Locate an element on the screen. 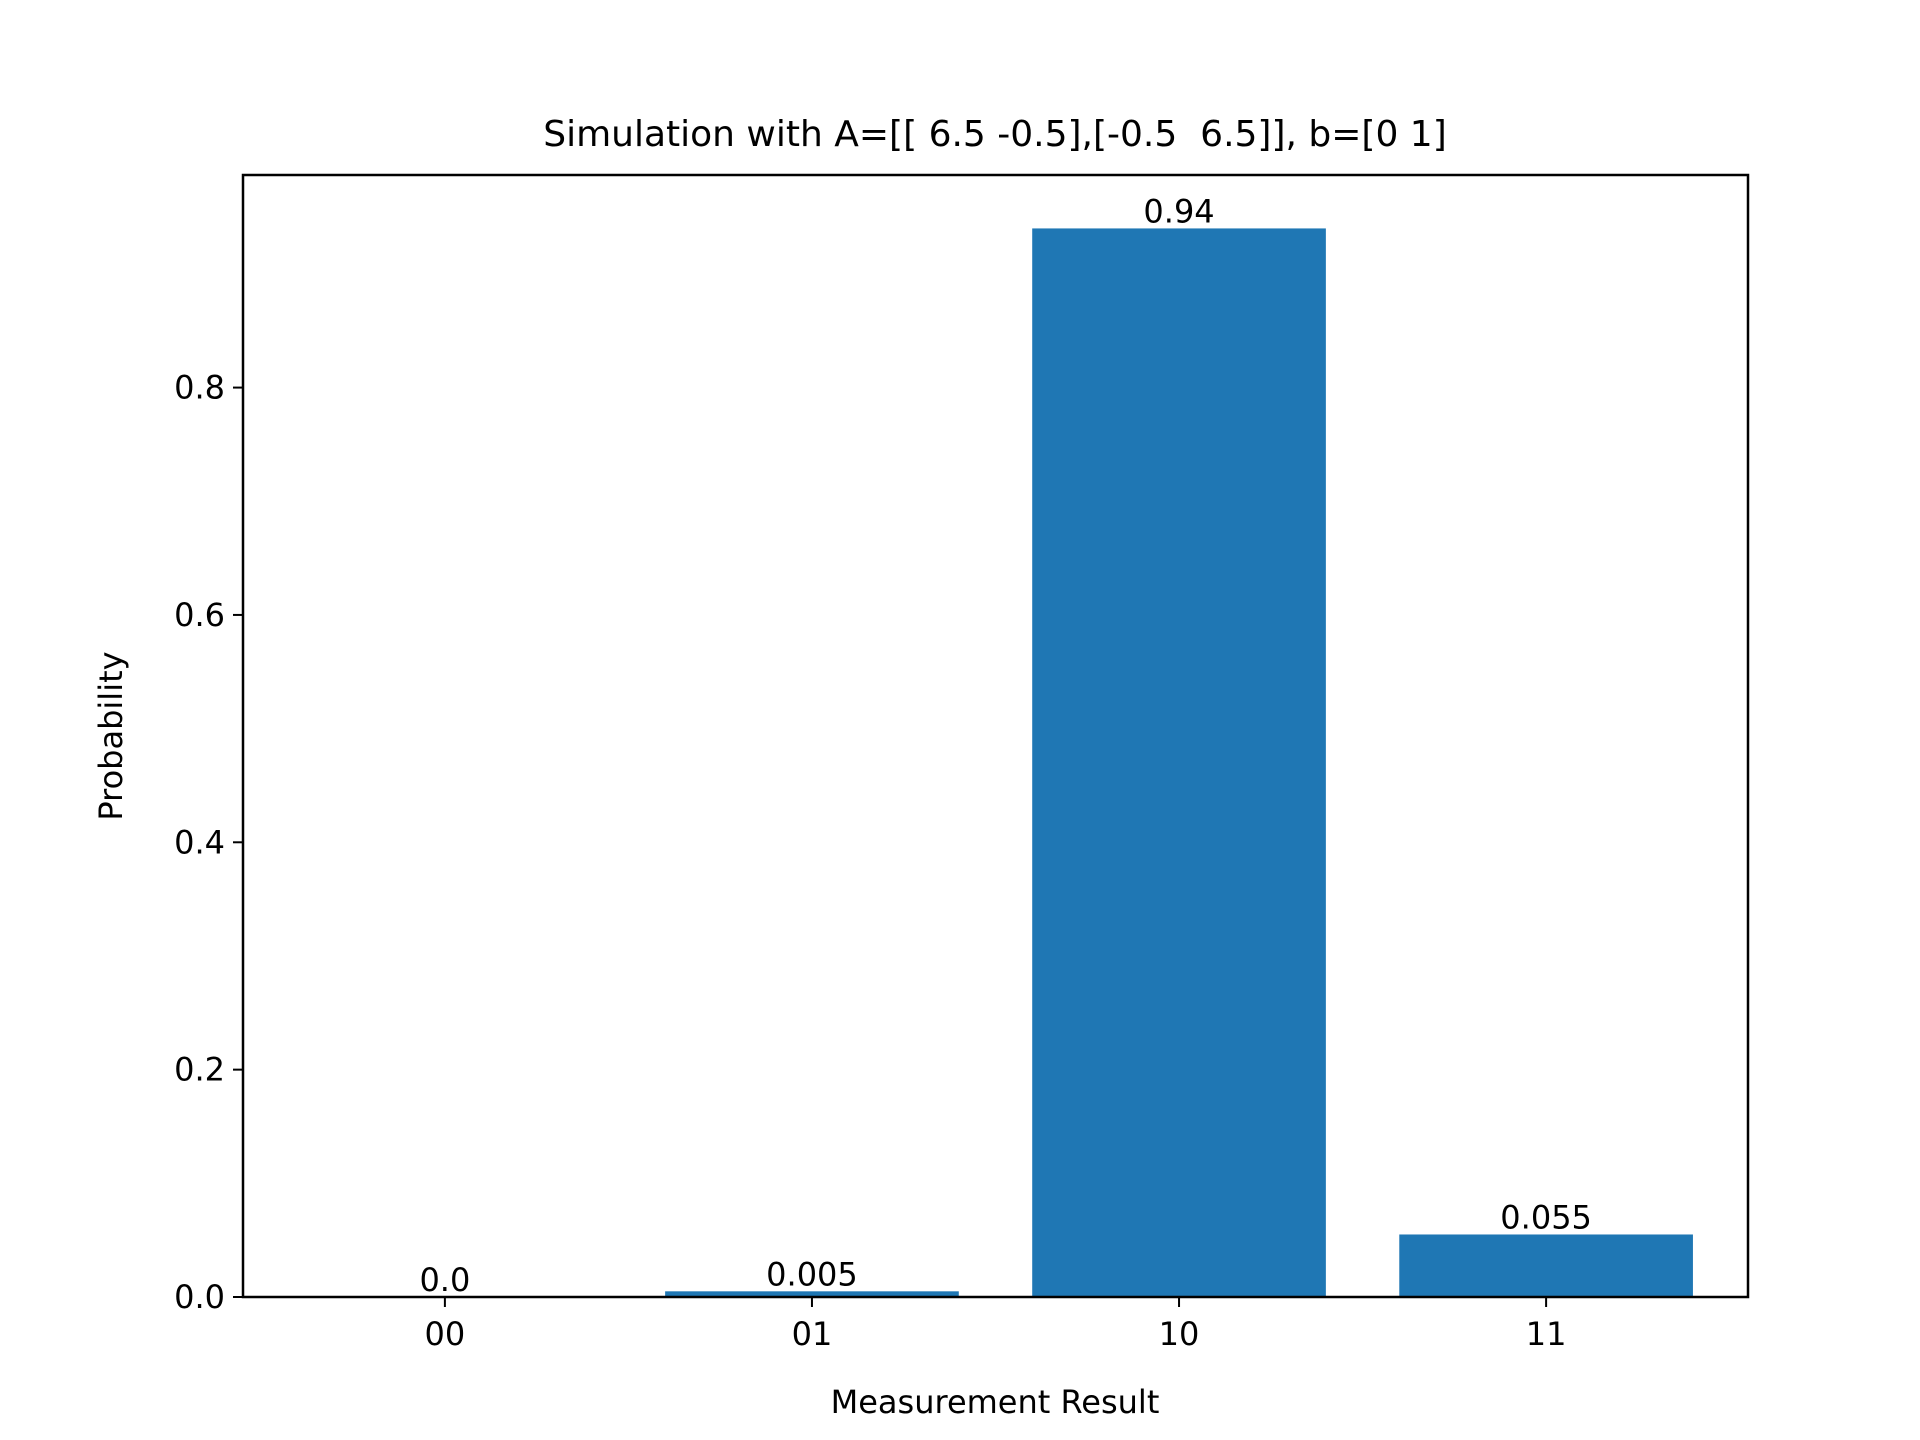  x-axis-label: Measurement Result is located at coordinates (995, 1402).